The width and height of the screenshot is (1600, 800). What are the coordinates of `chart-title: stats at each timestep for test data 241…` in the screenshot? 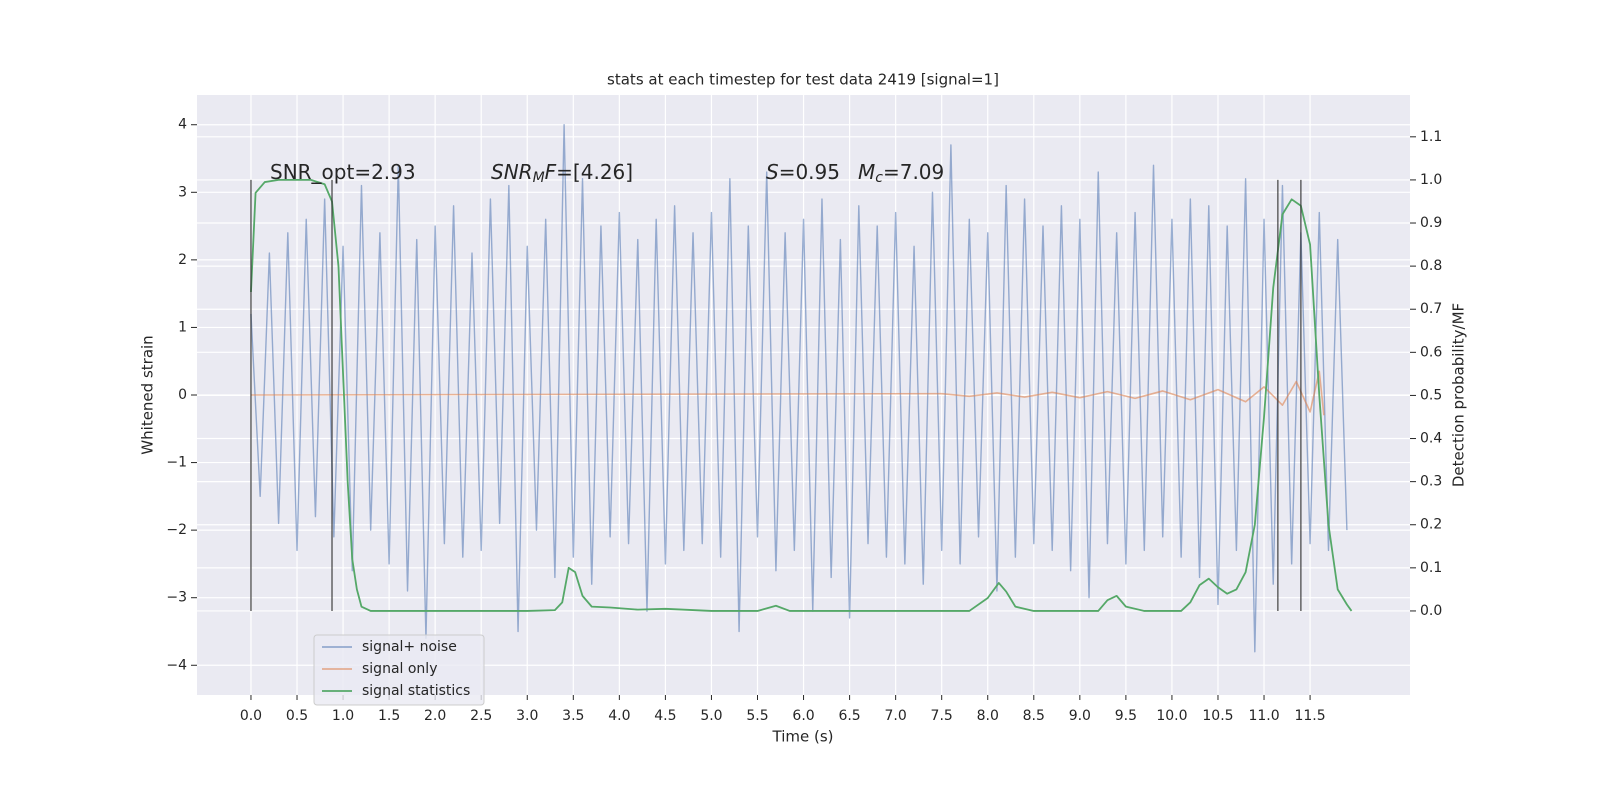 It's located at (803, 80).